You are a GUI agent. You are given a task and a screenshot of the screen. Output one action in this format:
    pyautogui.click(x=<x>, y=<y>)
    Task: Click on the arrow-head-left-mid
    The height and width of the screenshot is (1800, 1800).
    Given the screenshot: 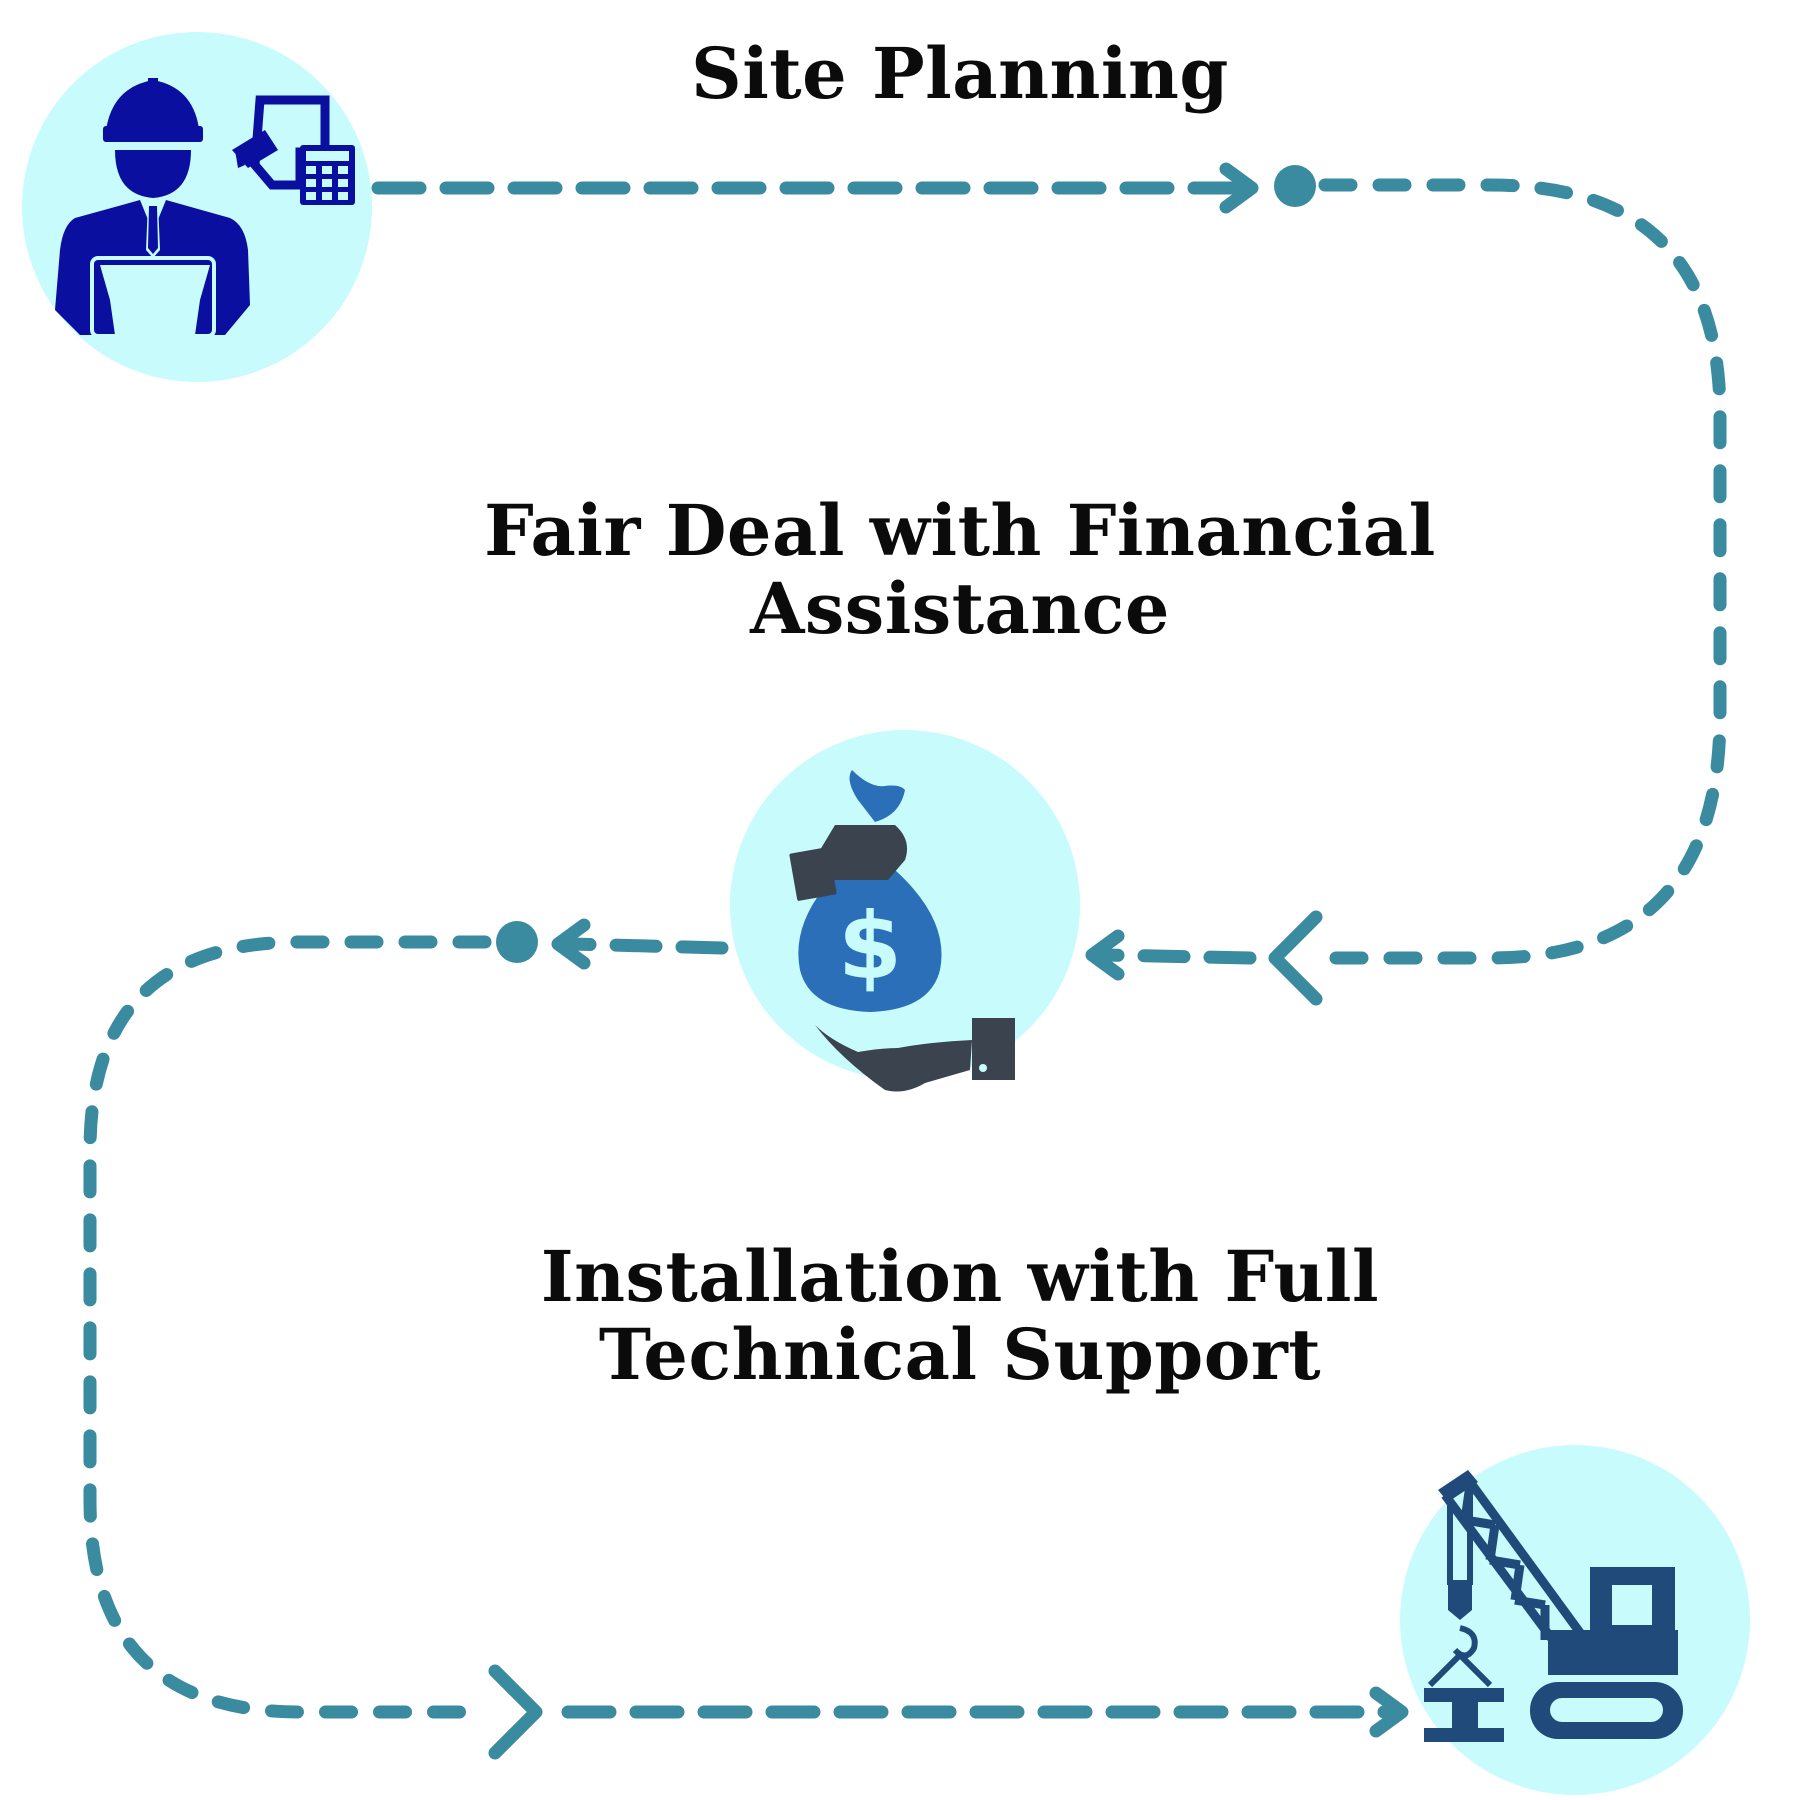 What is the action you would take?
    pyautogui.click(x=1105, y=955)
    